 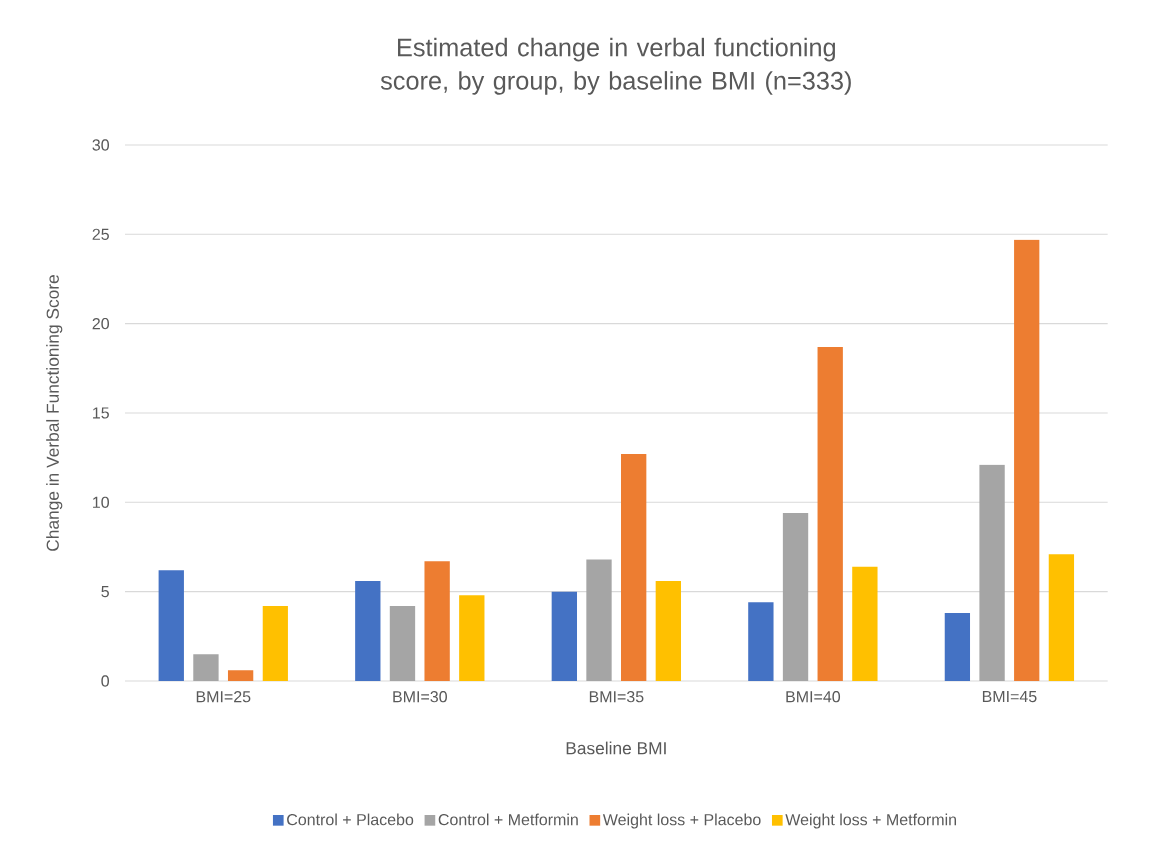 What do you see at coordinates (105, 681) in the screenshot?
I see `y-tick-label: 0` at bounding box center [105, 681].